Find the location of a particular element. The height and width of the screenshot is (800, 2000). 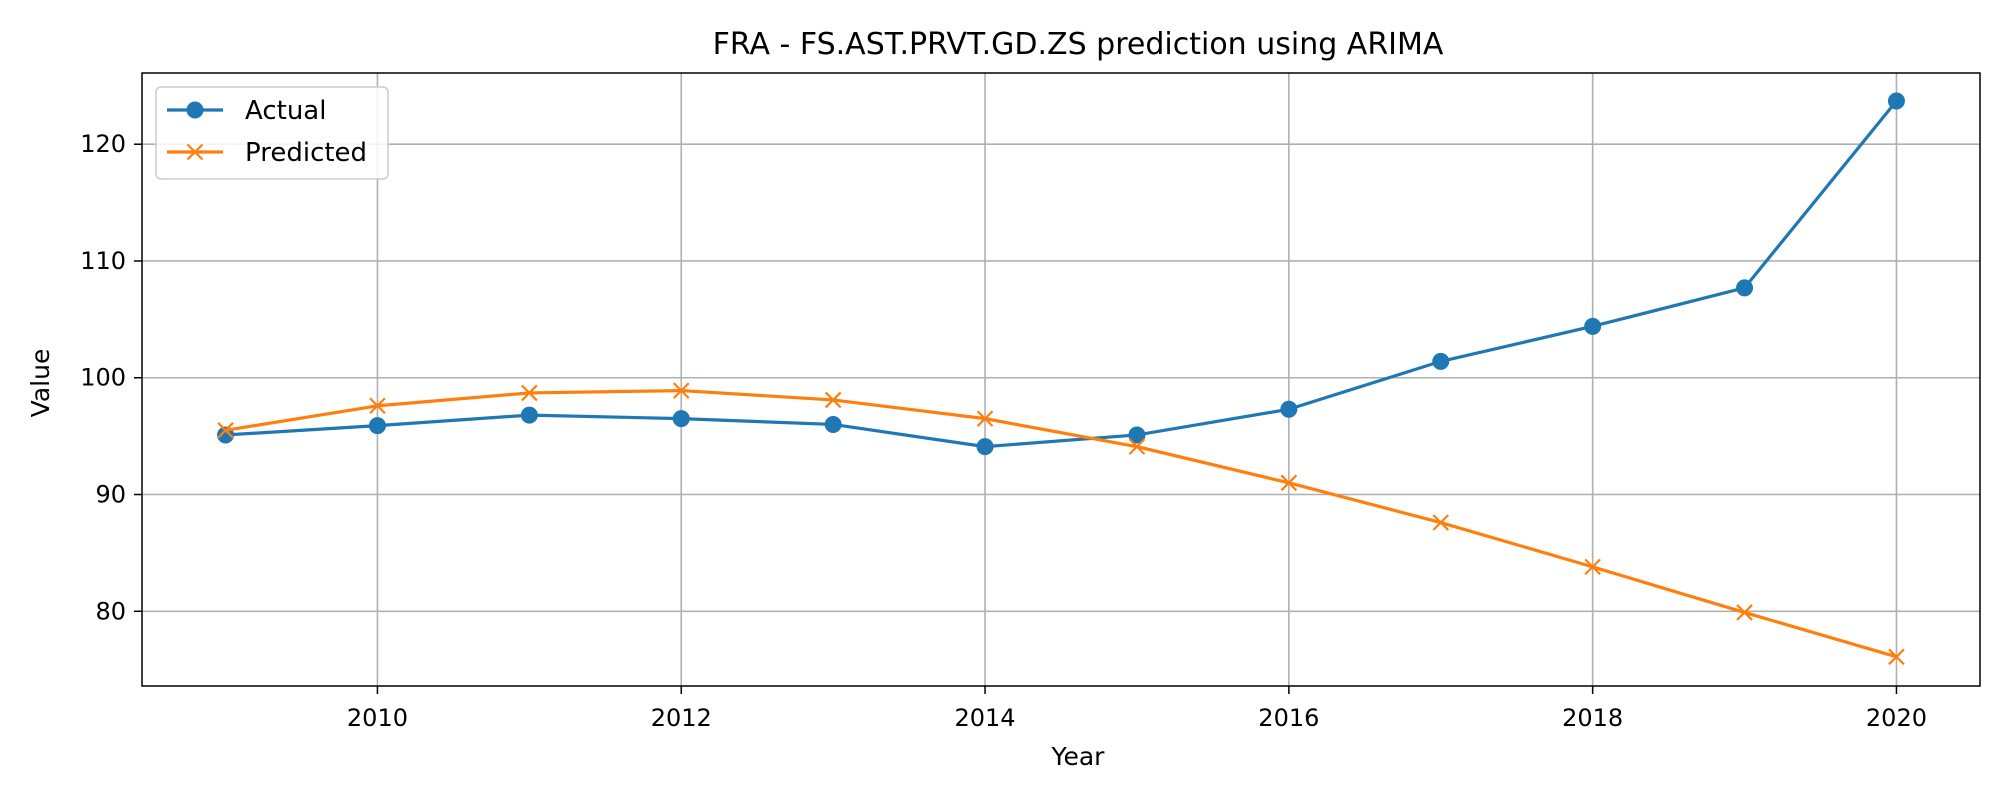

legend-marker-predicted is located at coordinates (195, 152).